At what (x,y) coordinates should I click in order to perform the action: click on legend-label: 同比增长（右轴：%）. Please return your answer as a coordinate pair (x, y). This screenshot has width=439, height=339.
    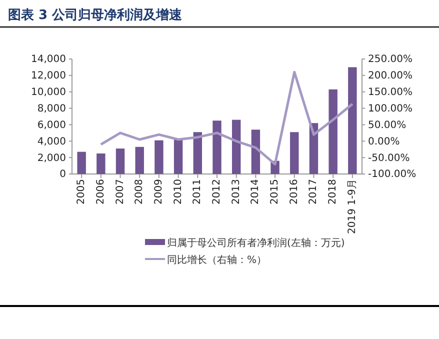
    Looking at the image, I should click on (217, 260).